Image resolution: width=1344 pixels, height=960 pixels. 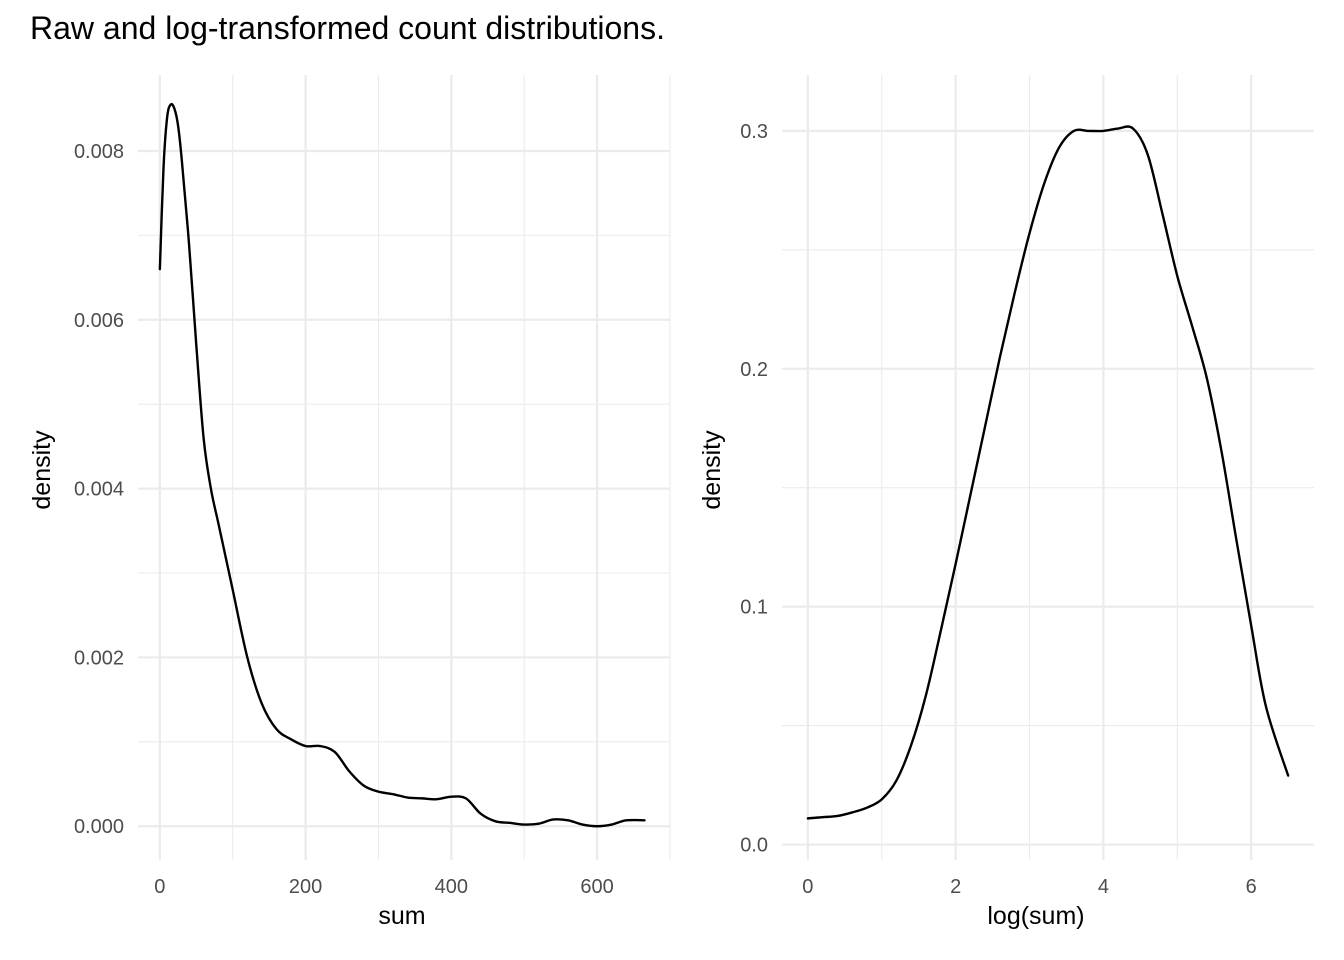 What do you see at coordinates (42, 470) in the screenshot?
I see `raw-y-axis-title: density` at bounding box center [42, 470].